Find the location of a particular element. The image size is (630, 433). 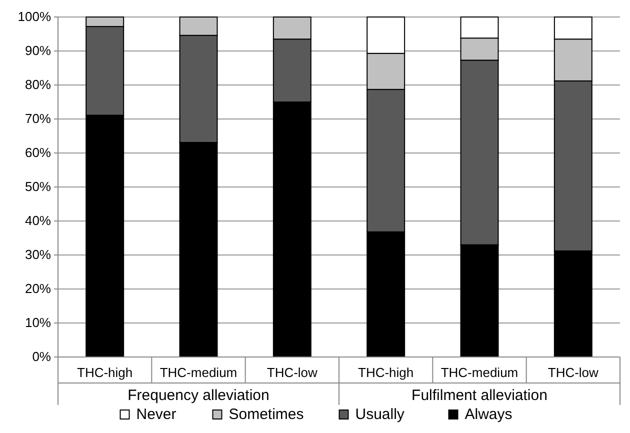

y-tick-label: 0% is located at coordinates (42, 356).